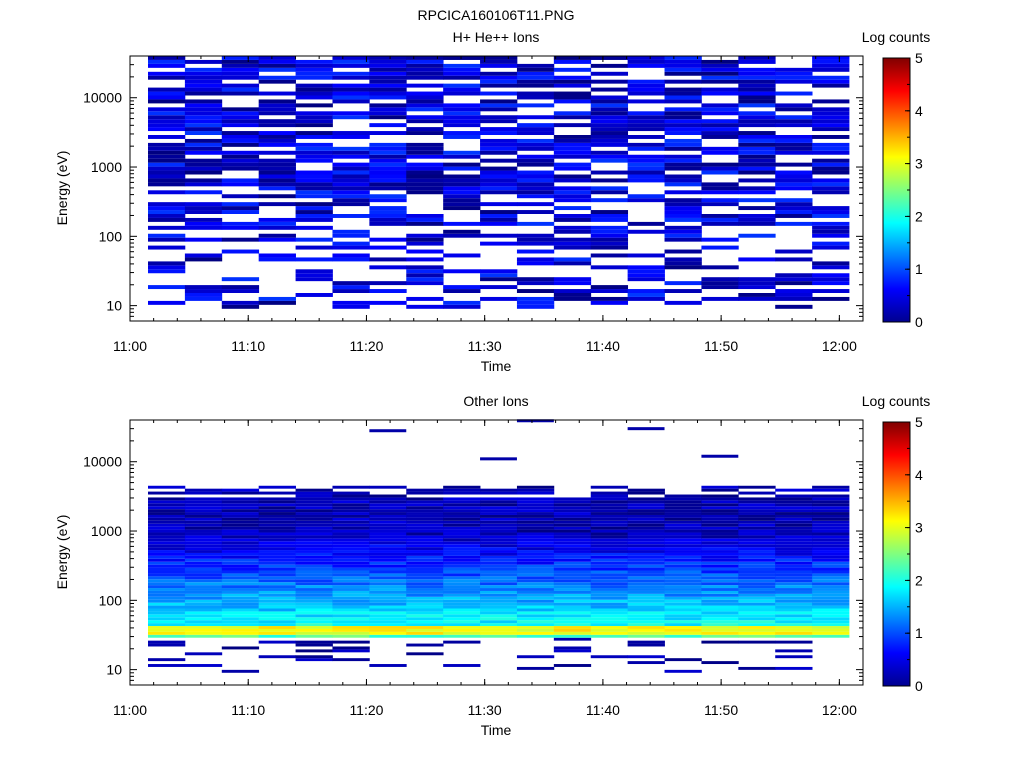 The height and width of the screenshot is (768, 1024). I want to click on colorbar-tick-label: 5, so click(919, 58).